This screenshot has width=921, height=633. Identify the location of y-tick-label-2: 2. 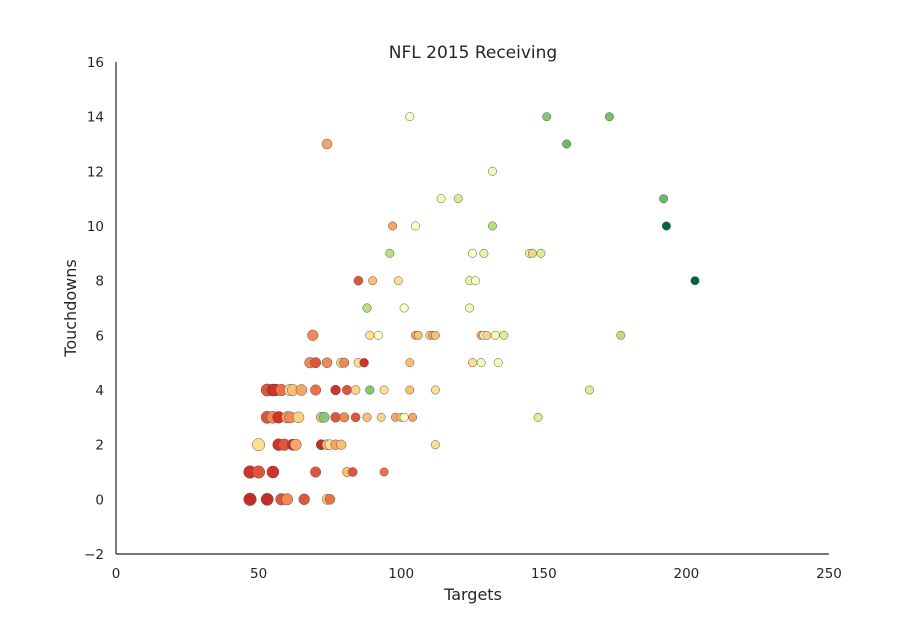
(99, 446).